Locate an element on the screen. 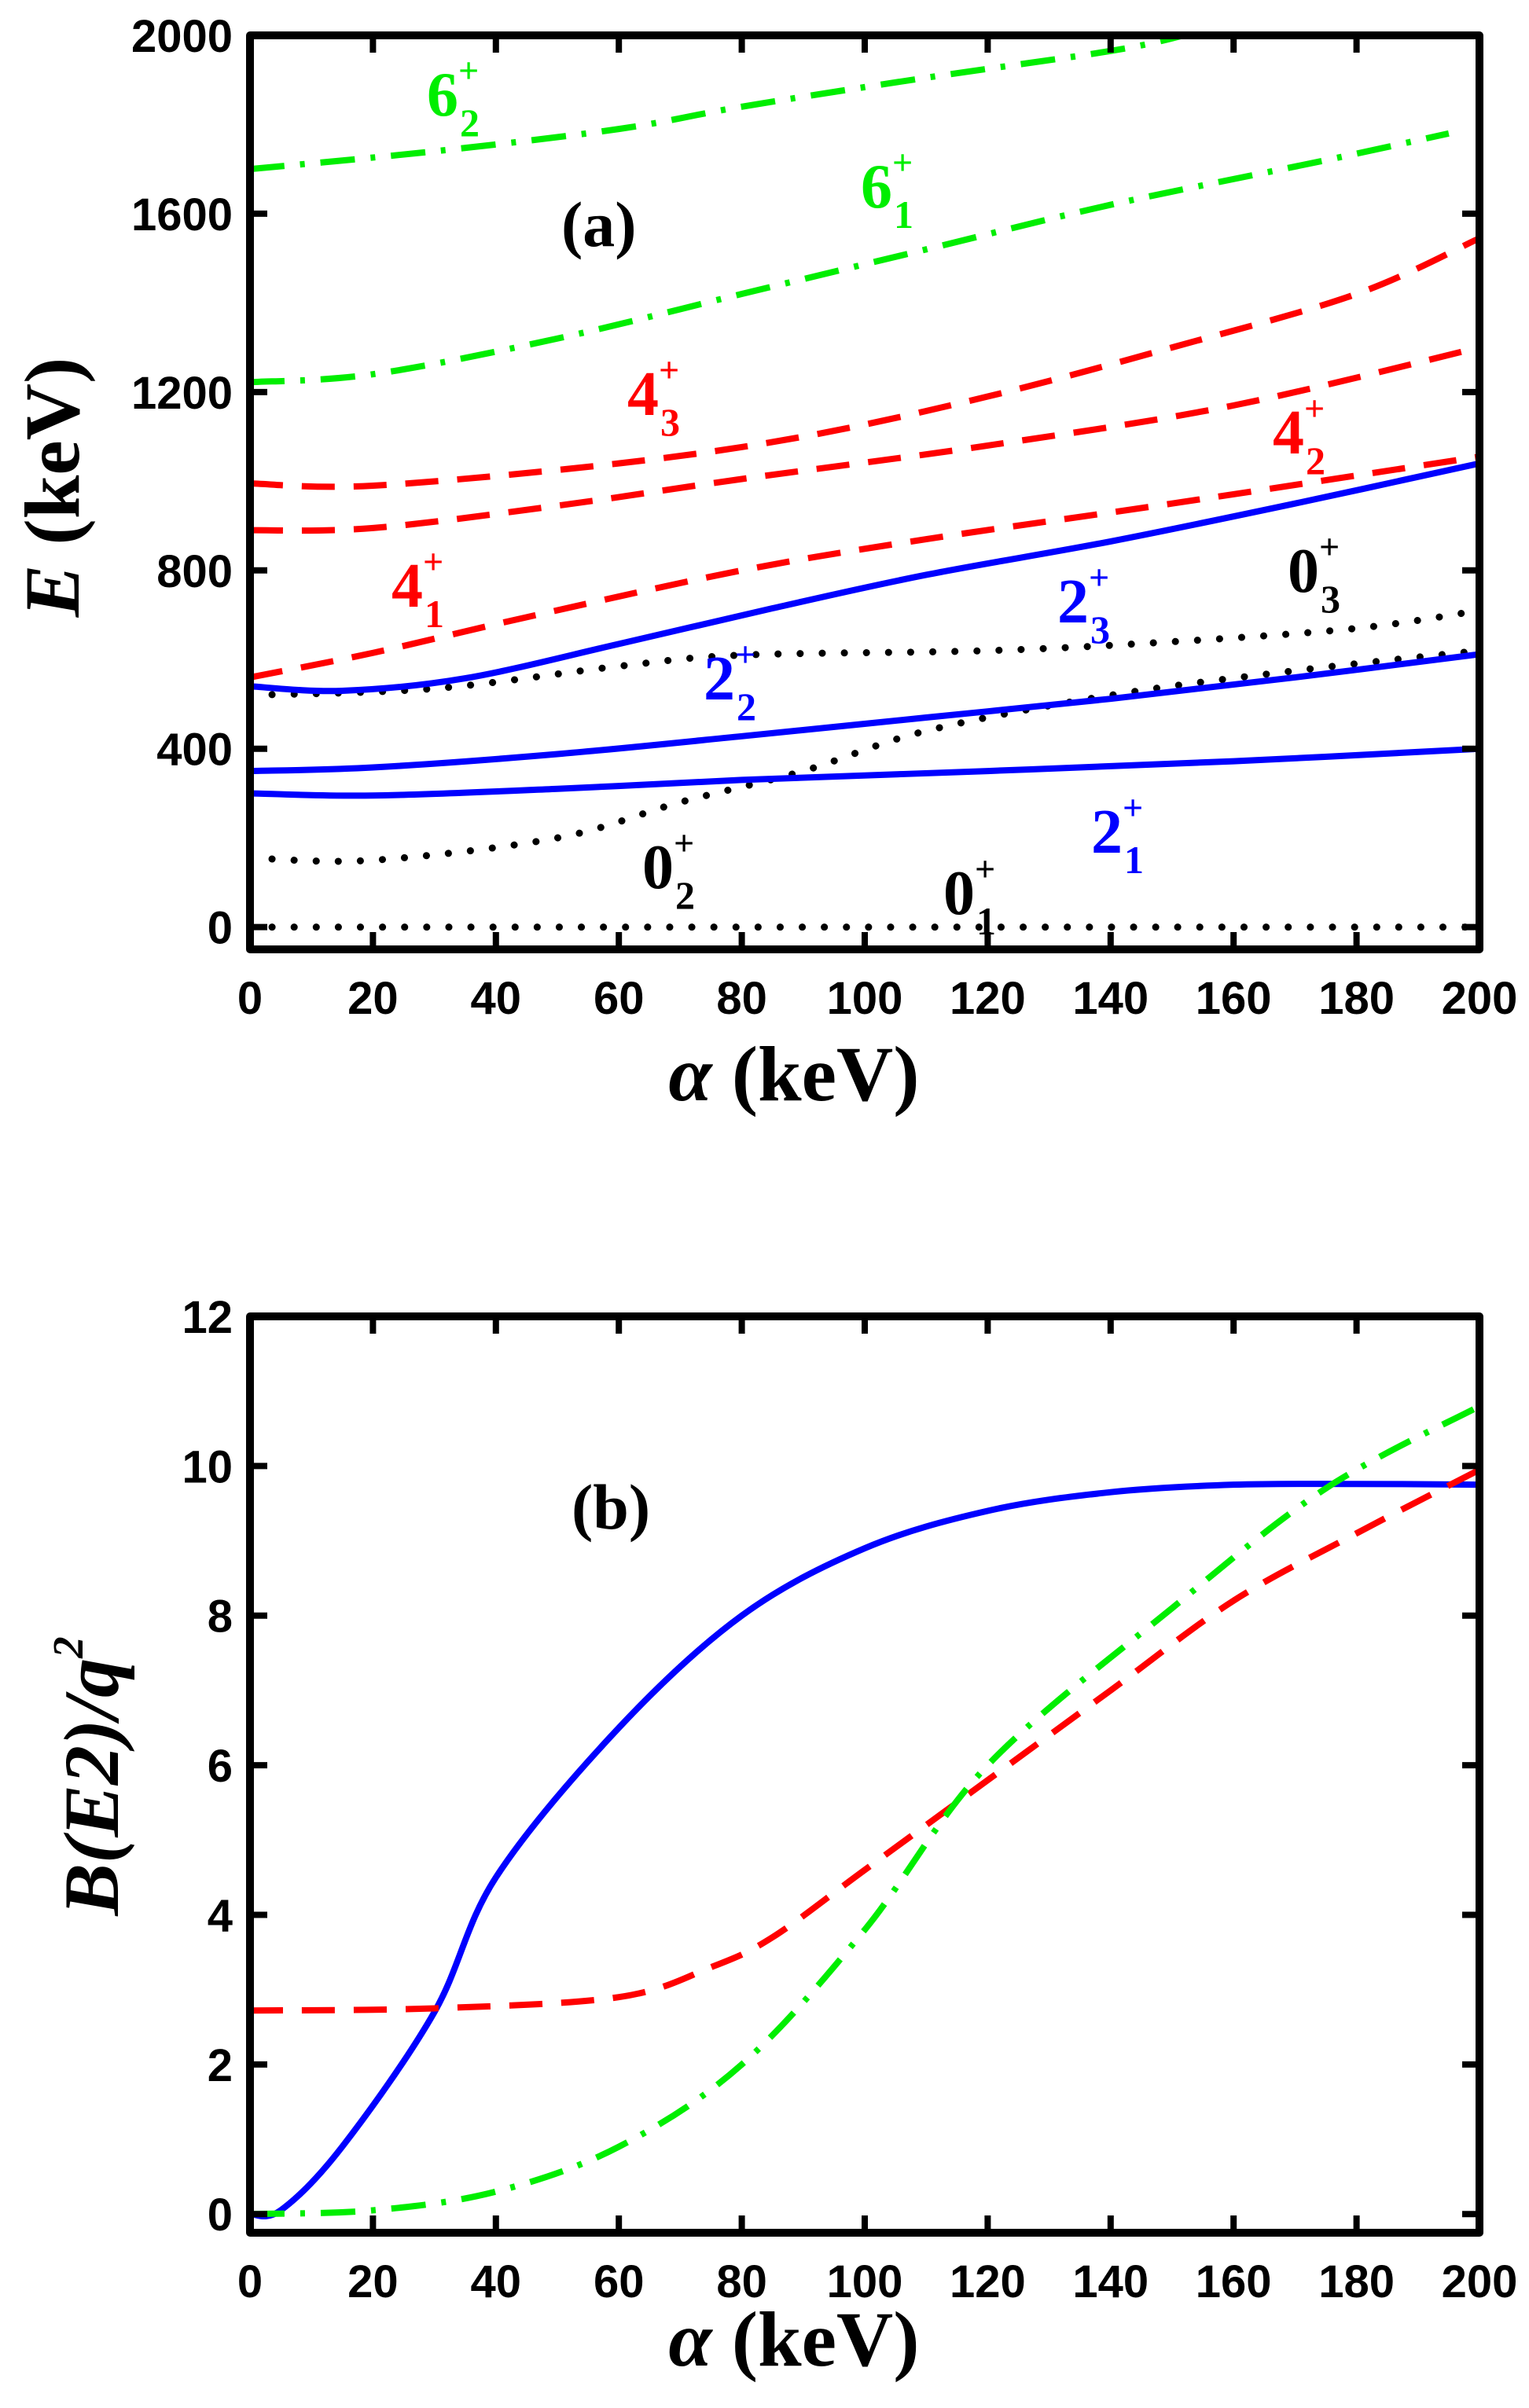  panel-label-a: (a) is located at coordinates (599, 225).